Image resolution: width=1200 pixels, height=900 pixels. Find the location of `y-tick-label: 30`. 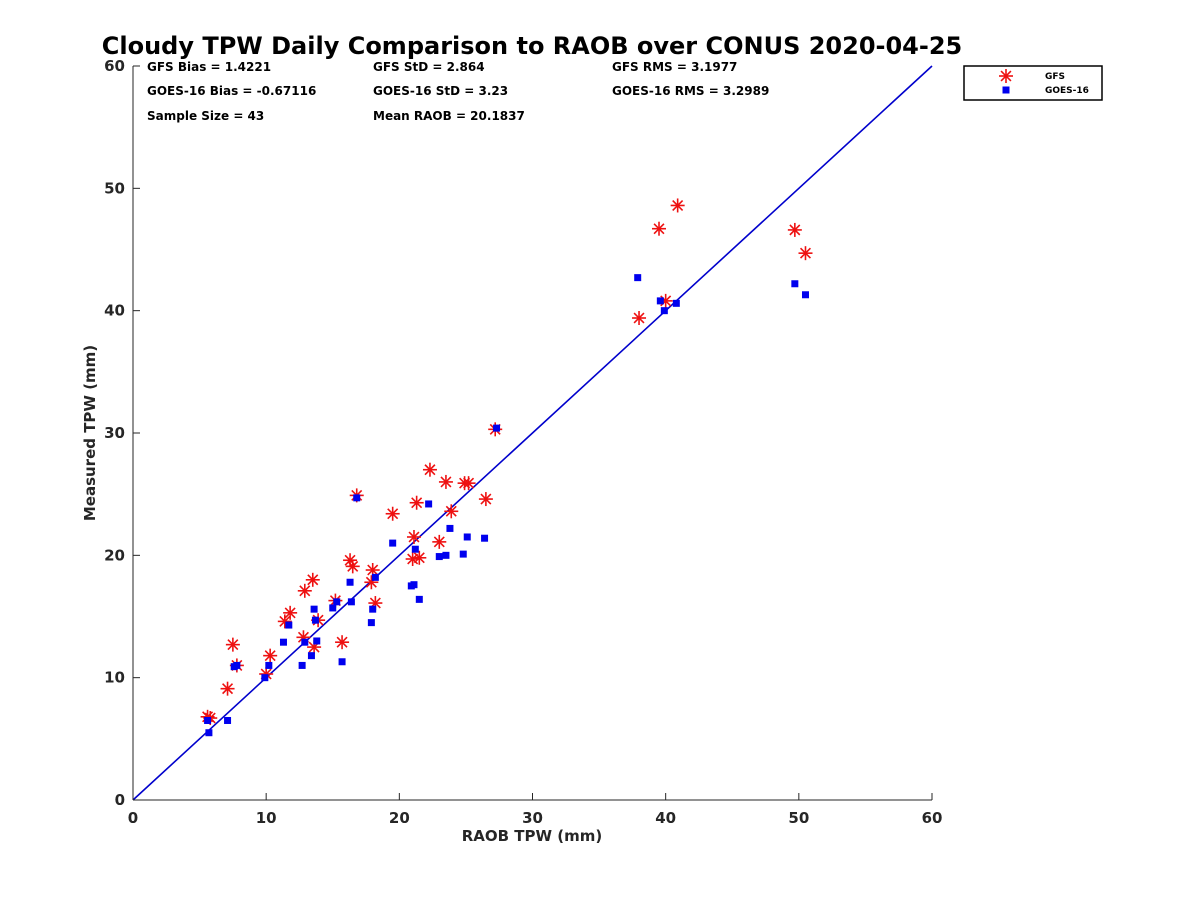

y-tick-label: 30 is located at coordinates (114, 433).